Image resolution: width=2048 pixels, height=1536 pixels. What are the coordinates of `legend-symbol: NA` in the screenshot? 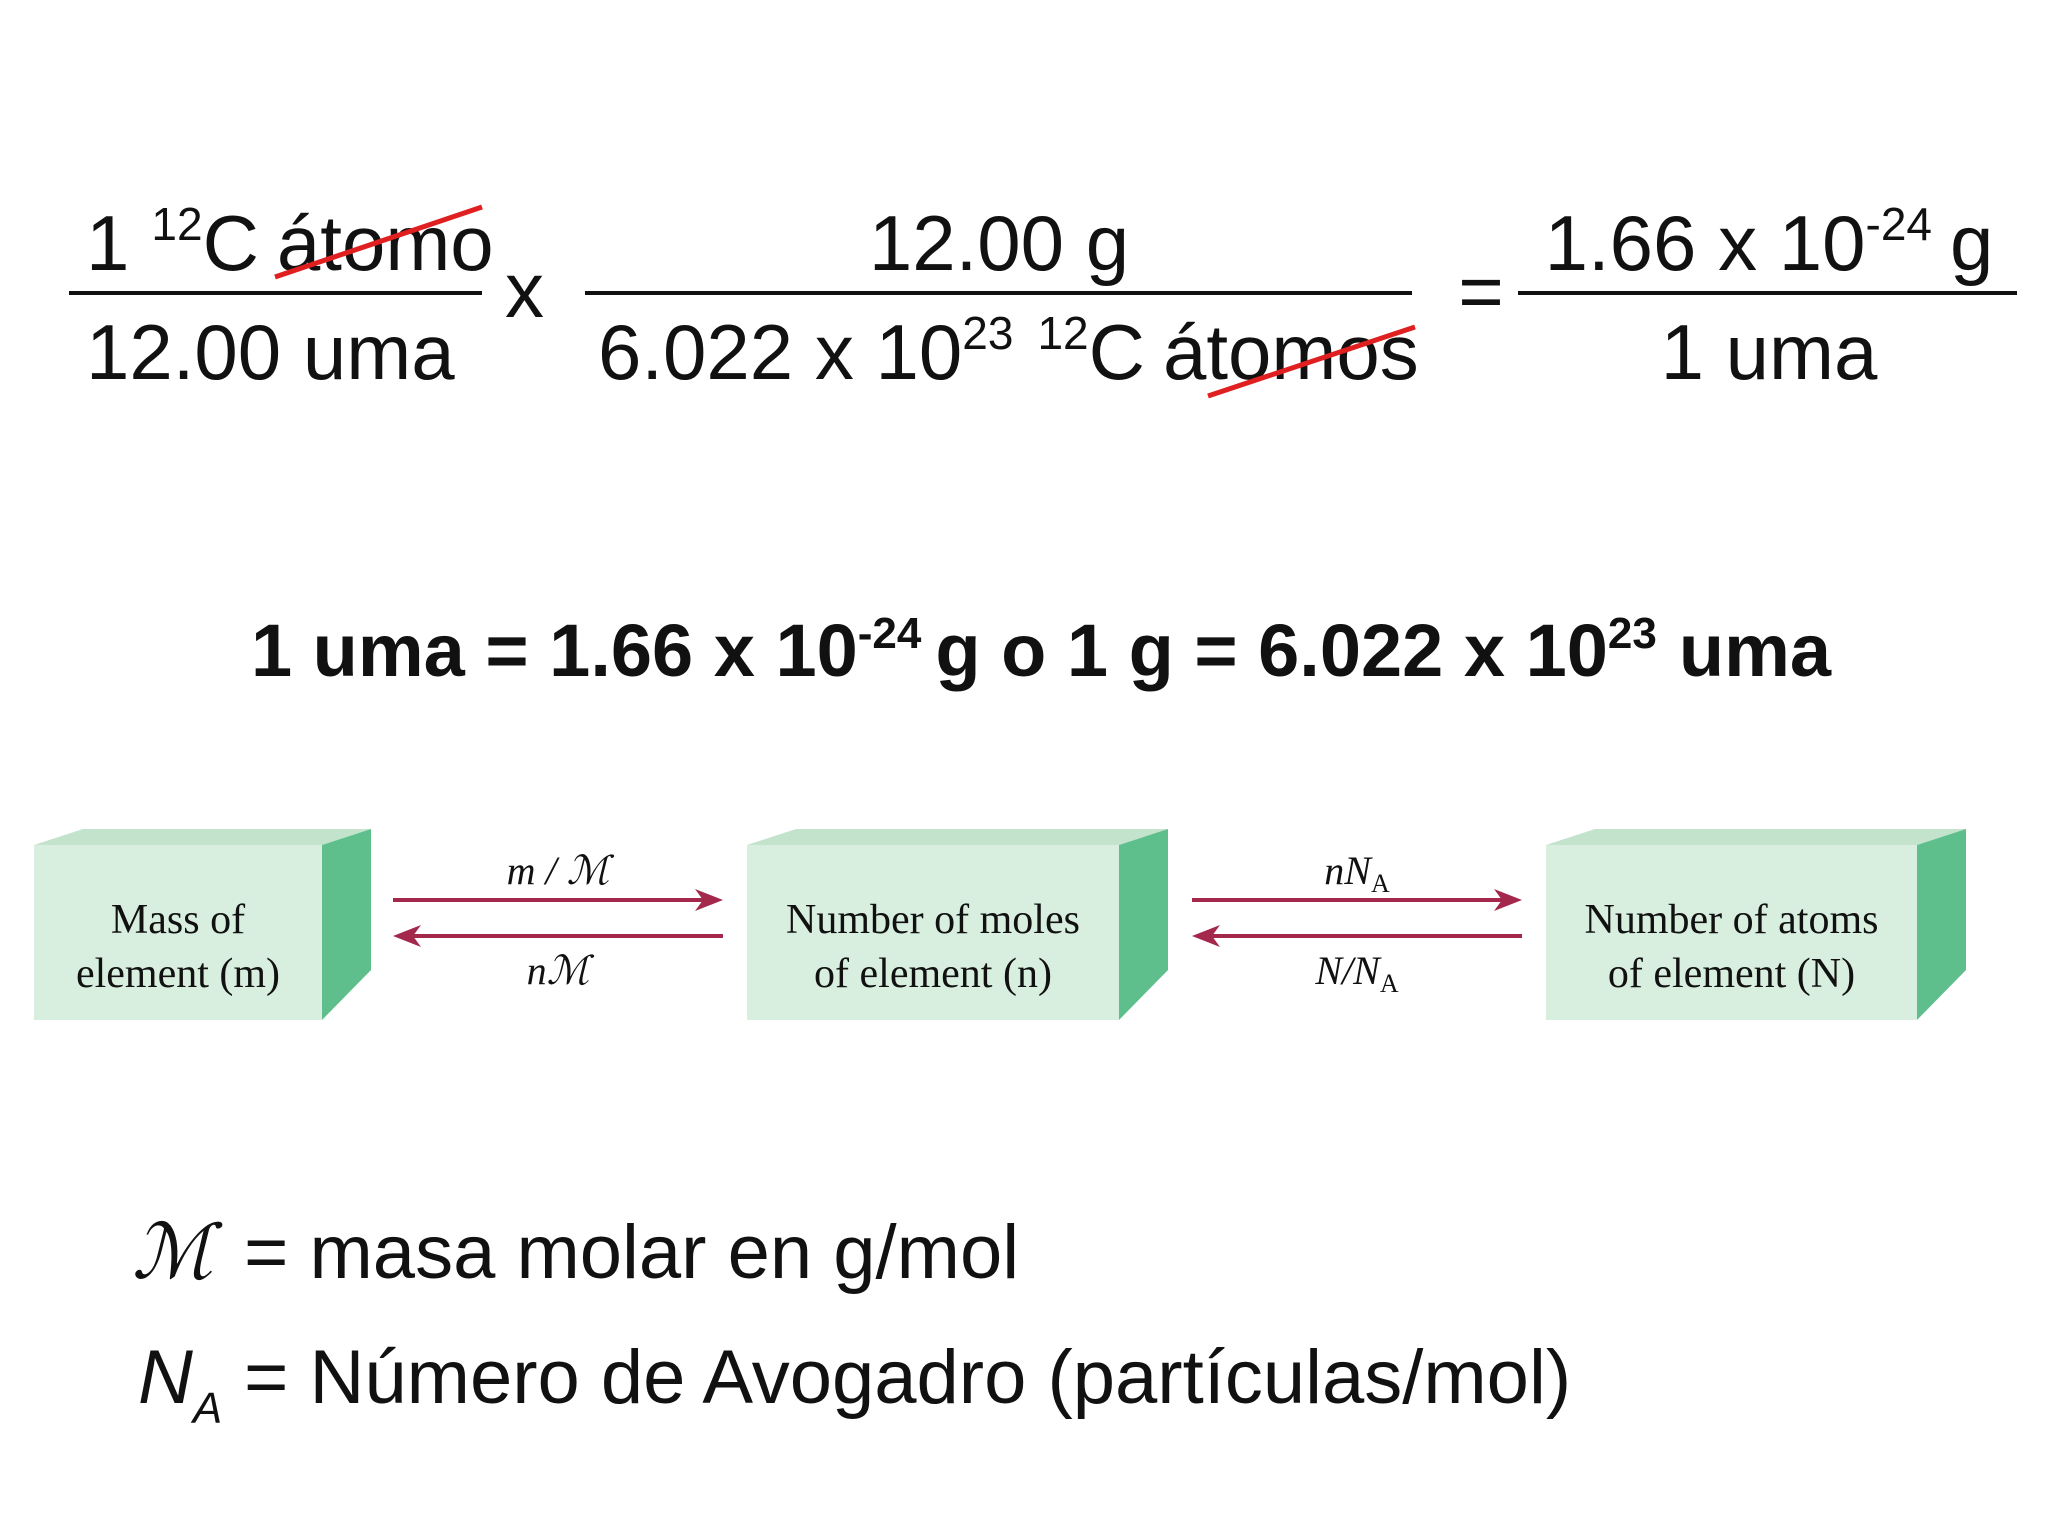 It's located at (180, 1384).